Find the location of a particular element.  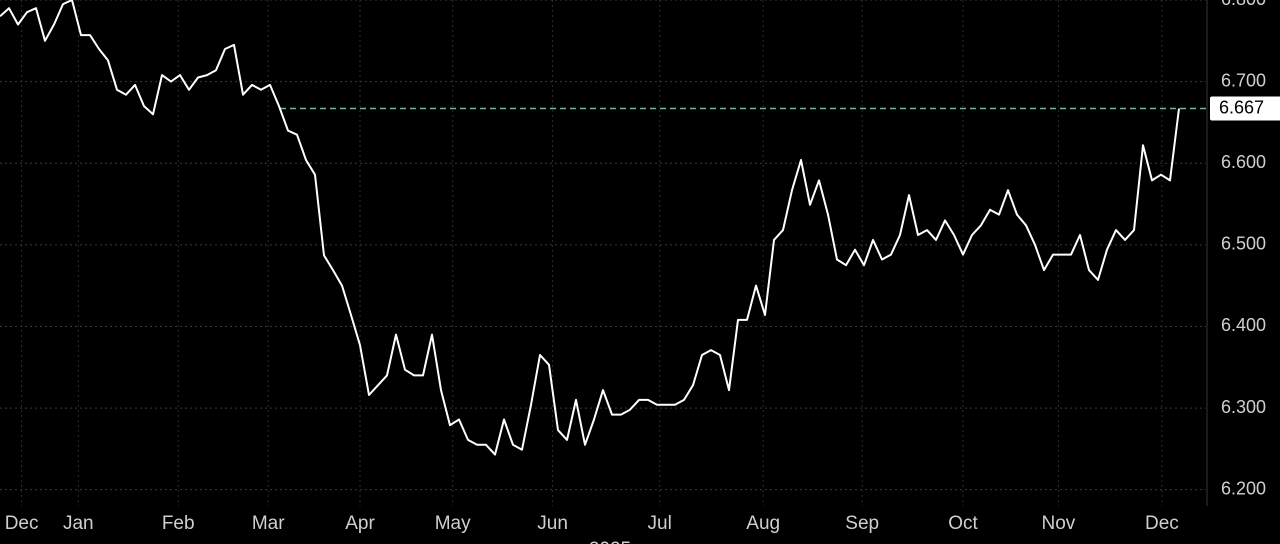

y-tick-label: 6.700 is located at coordinates (1243, 80).